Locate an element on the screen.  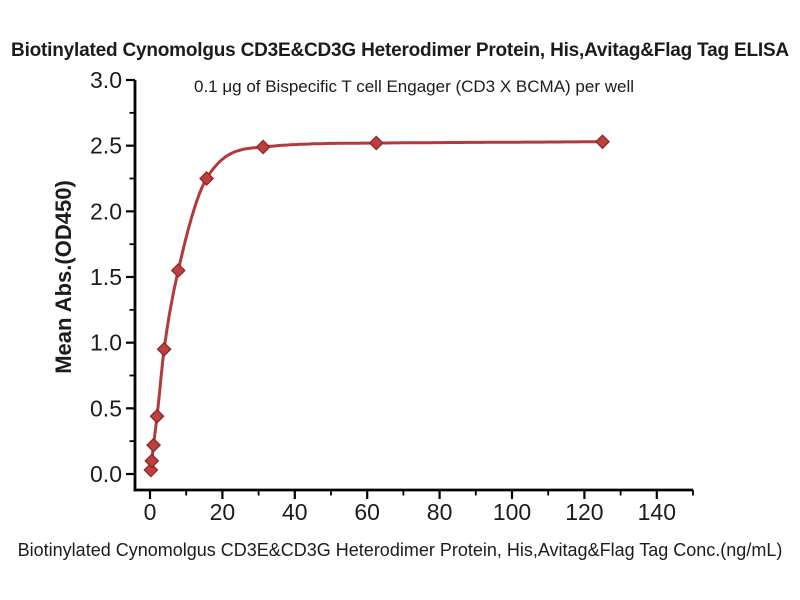
x-tick-label: 100 is located at coordinates (512, 512).